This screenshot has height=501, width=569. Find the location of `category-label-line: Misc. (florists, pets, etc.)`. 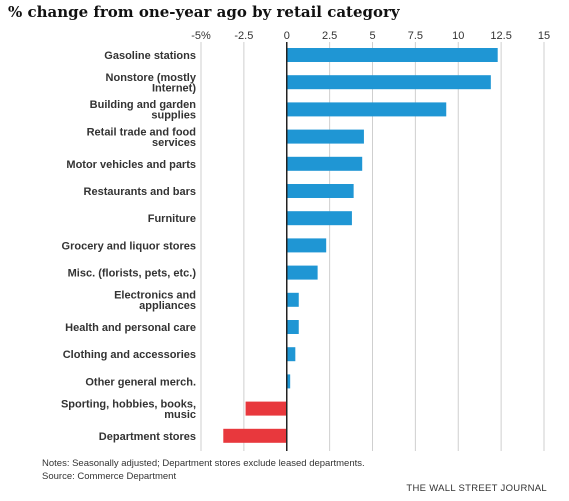

category-label-line: Misc. (florists, pets, etc.) is located at coordinates (132, 274).